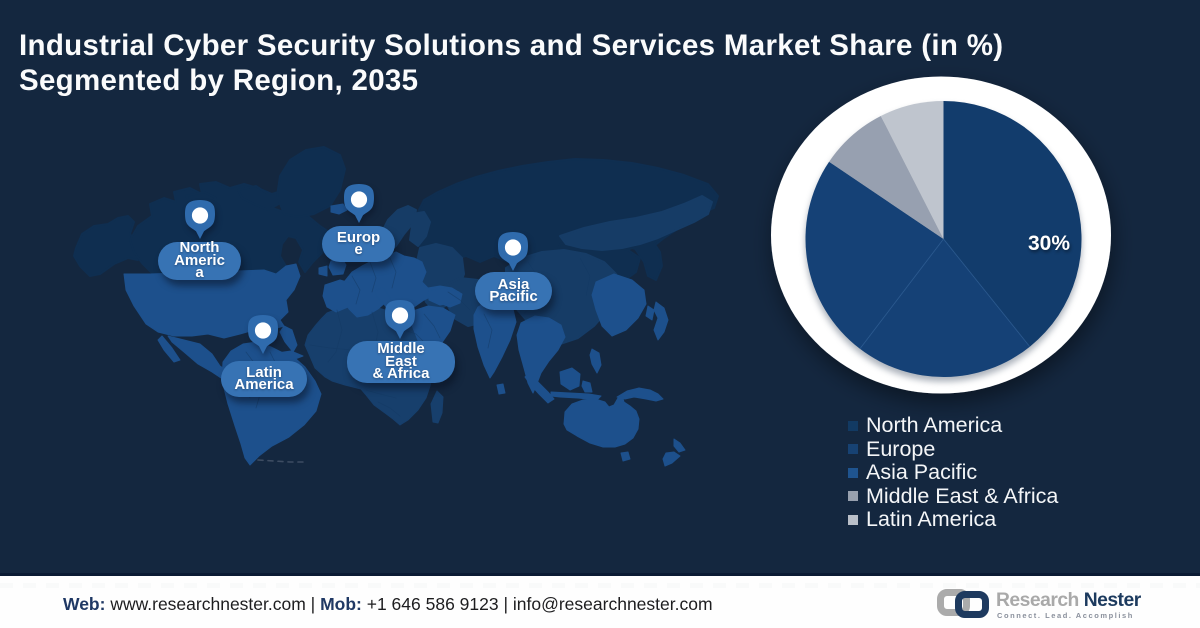 This screenshot has height=628, width=1200. What do you see at coordinates (1065, 615) in the screenshot?
I see `svg-text: Connect. Lead. Accomplish` at bounding box center [1065, 615].